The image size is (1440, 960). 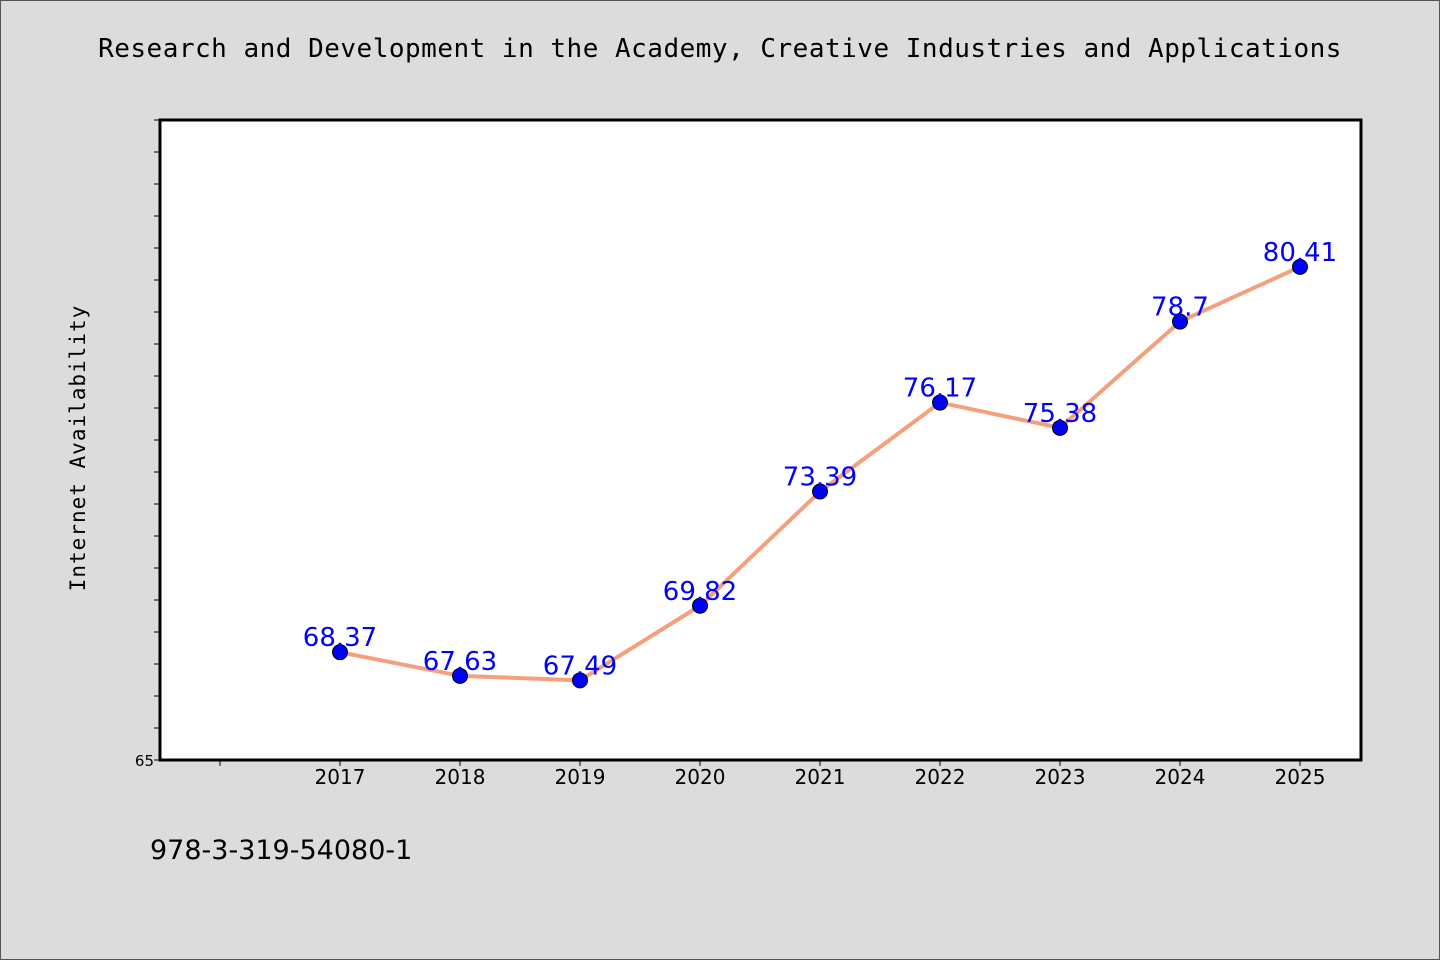 I want to click on data-label: 69.82, so click(x=700, y=592).